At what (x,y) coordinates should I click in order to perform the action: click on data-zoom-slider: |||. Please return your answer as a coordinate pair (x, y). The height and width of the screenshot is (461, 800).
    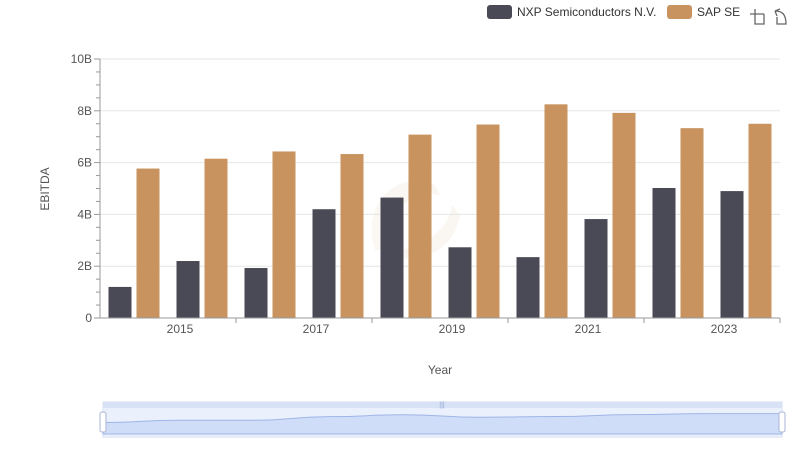
    Looking at the image, I should click on (442, 419).